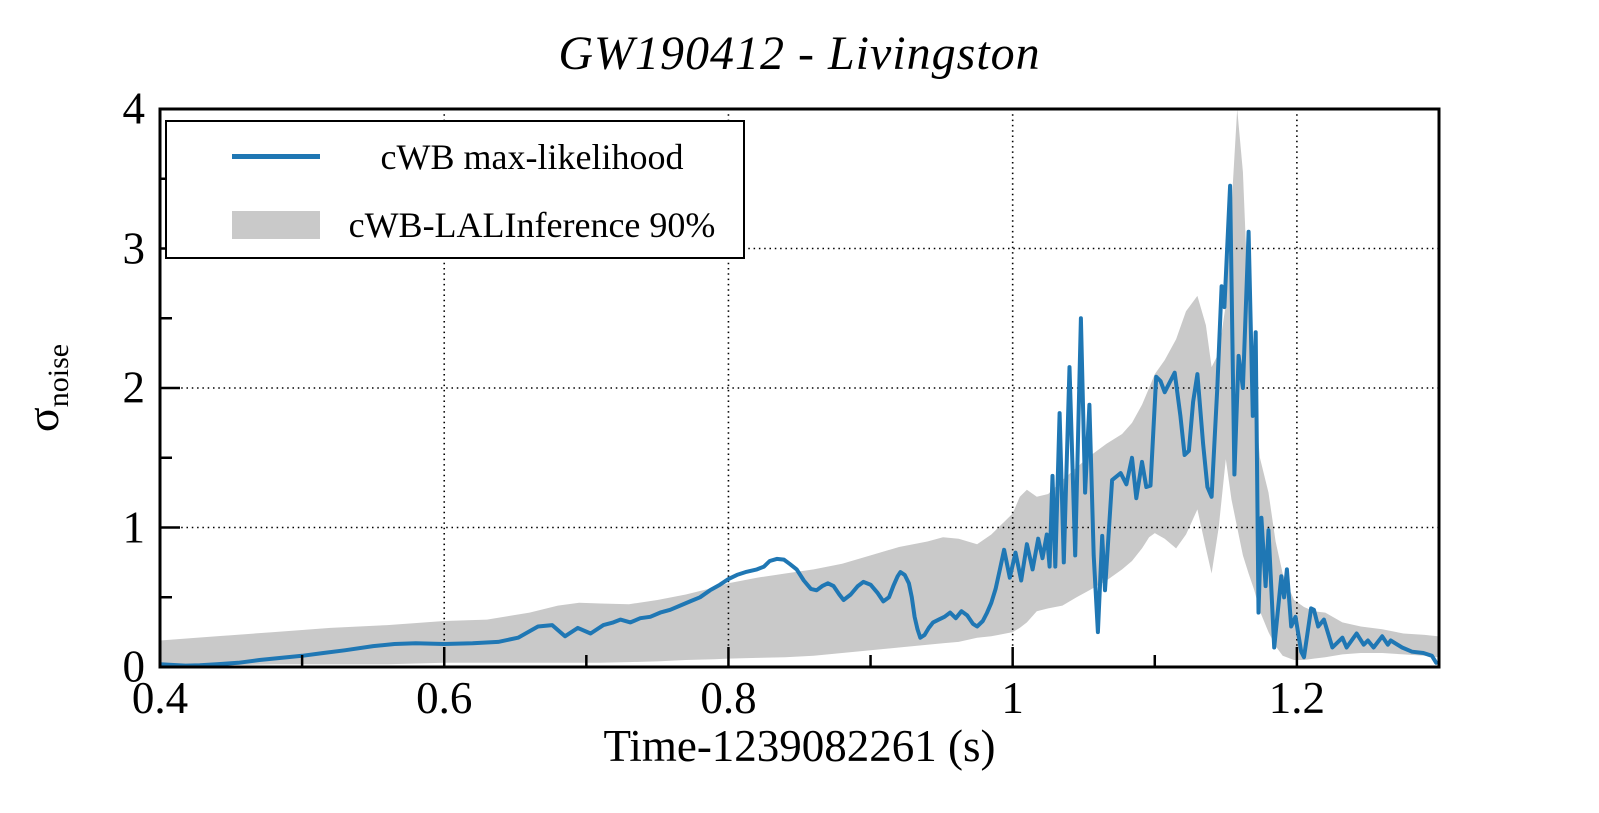 This screenshot has width=1599, height=813. What do you see at coordinates (59, 375) in the screenshot?
I see `y-axis-label-subscript: noise` at bounding box center [59, 375].